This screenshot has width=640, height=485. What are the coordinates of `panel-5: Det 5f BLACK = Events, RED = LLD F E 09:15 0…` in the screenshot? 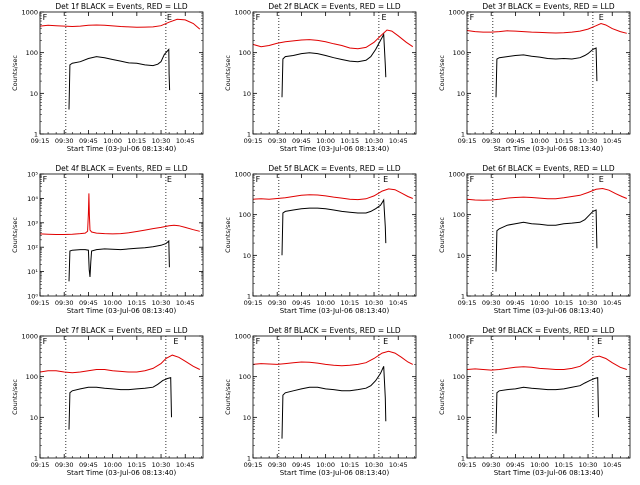 It's located at (320, 239).